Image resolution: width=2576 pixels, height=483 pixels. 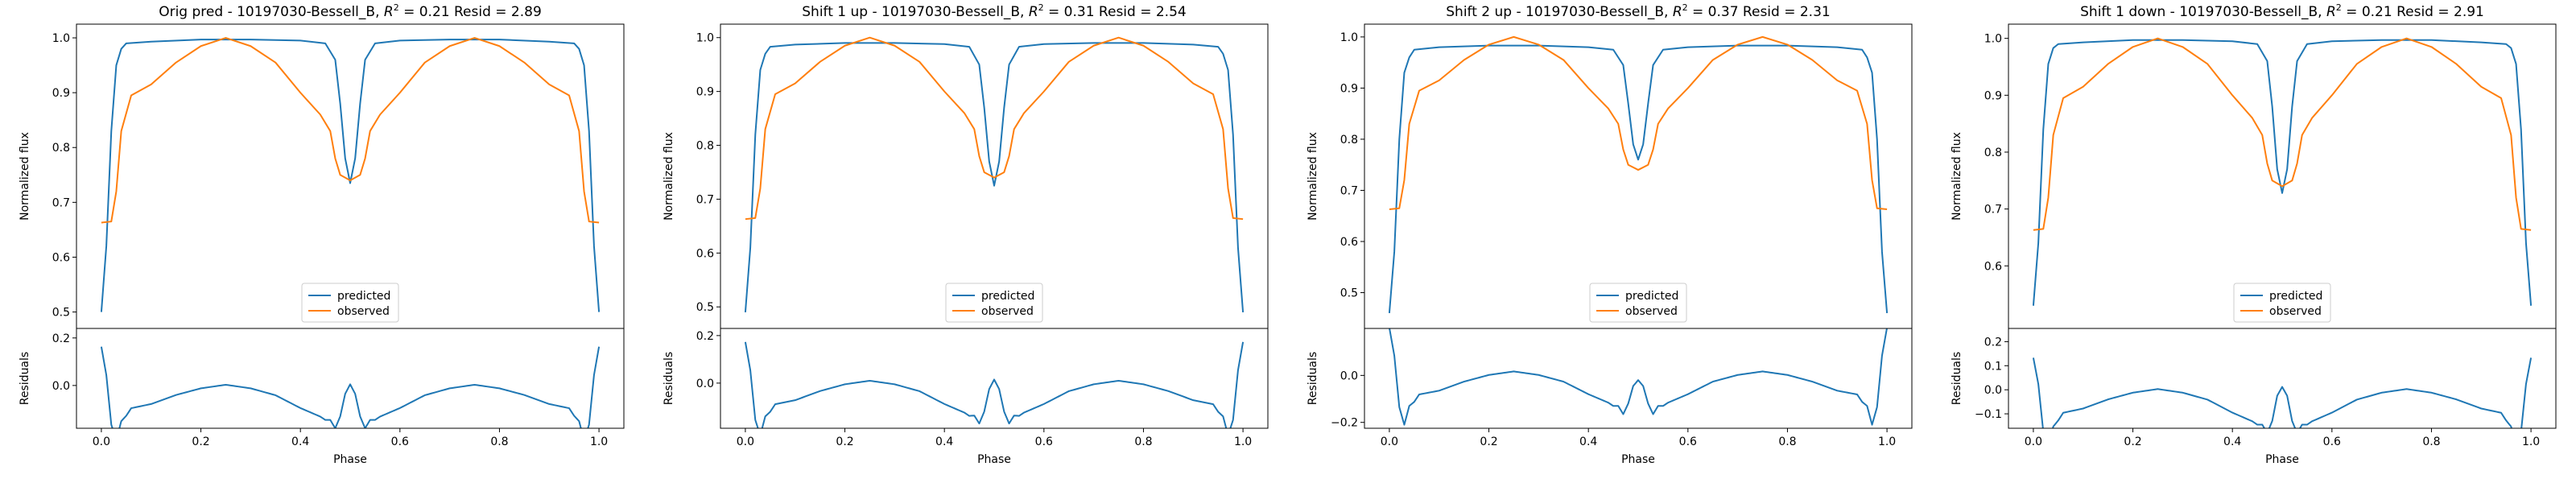 I want to click on title-prefix: Shift 1 down - 10197030-Bessell_B,, so click(x=2203, y=12).